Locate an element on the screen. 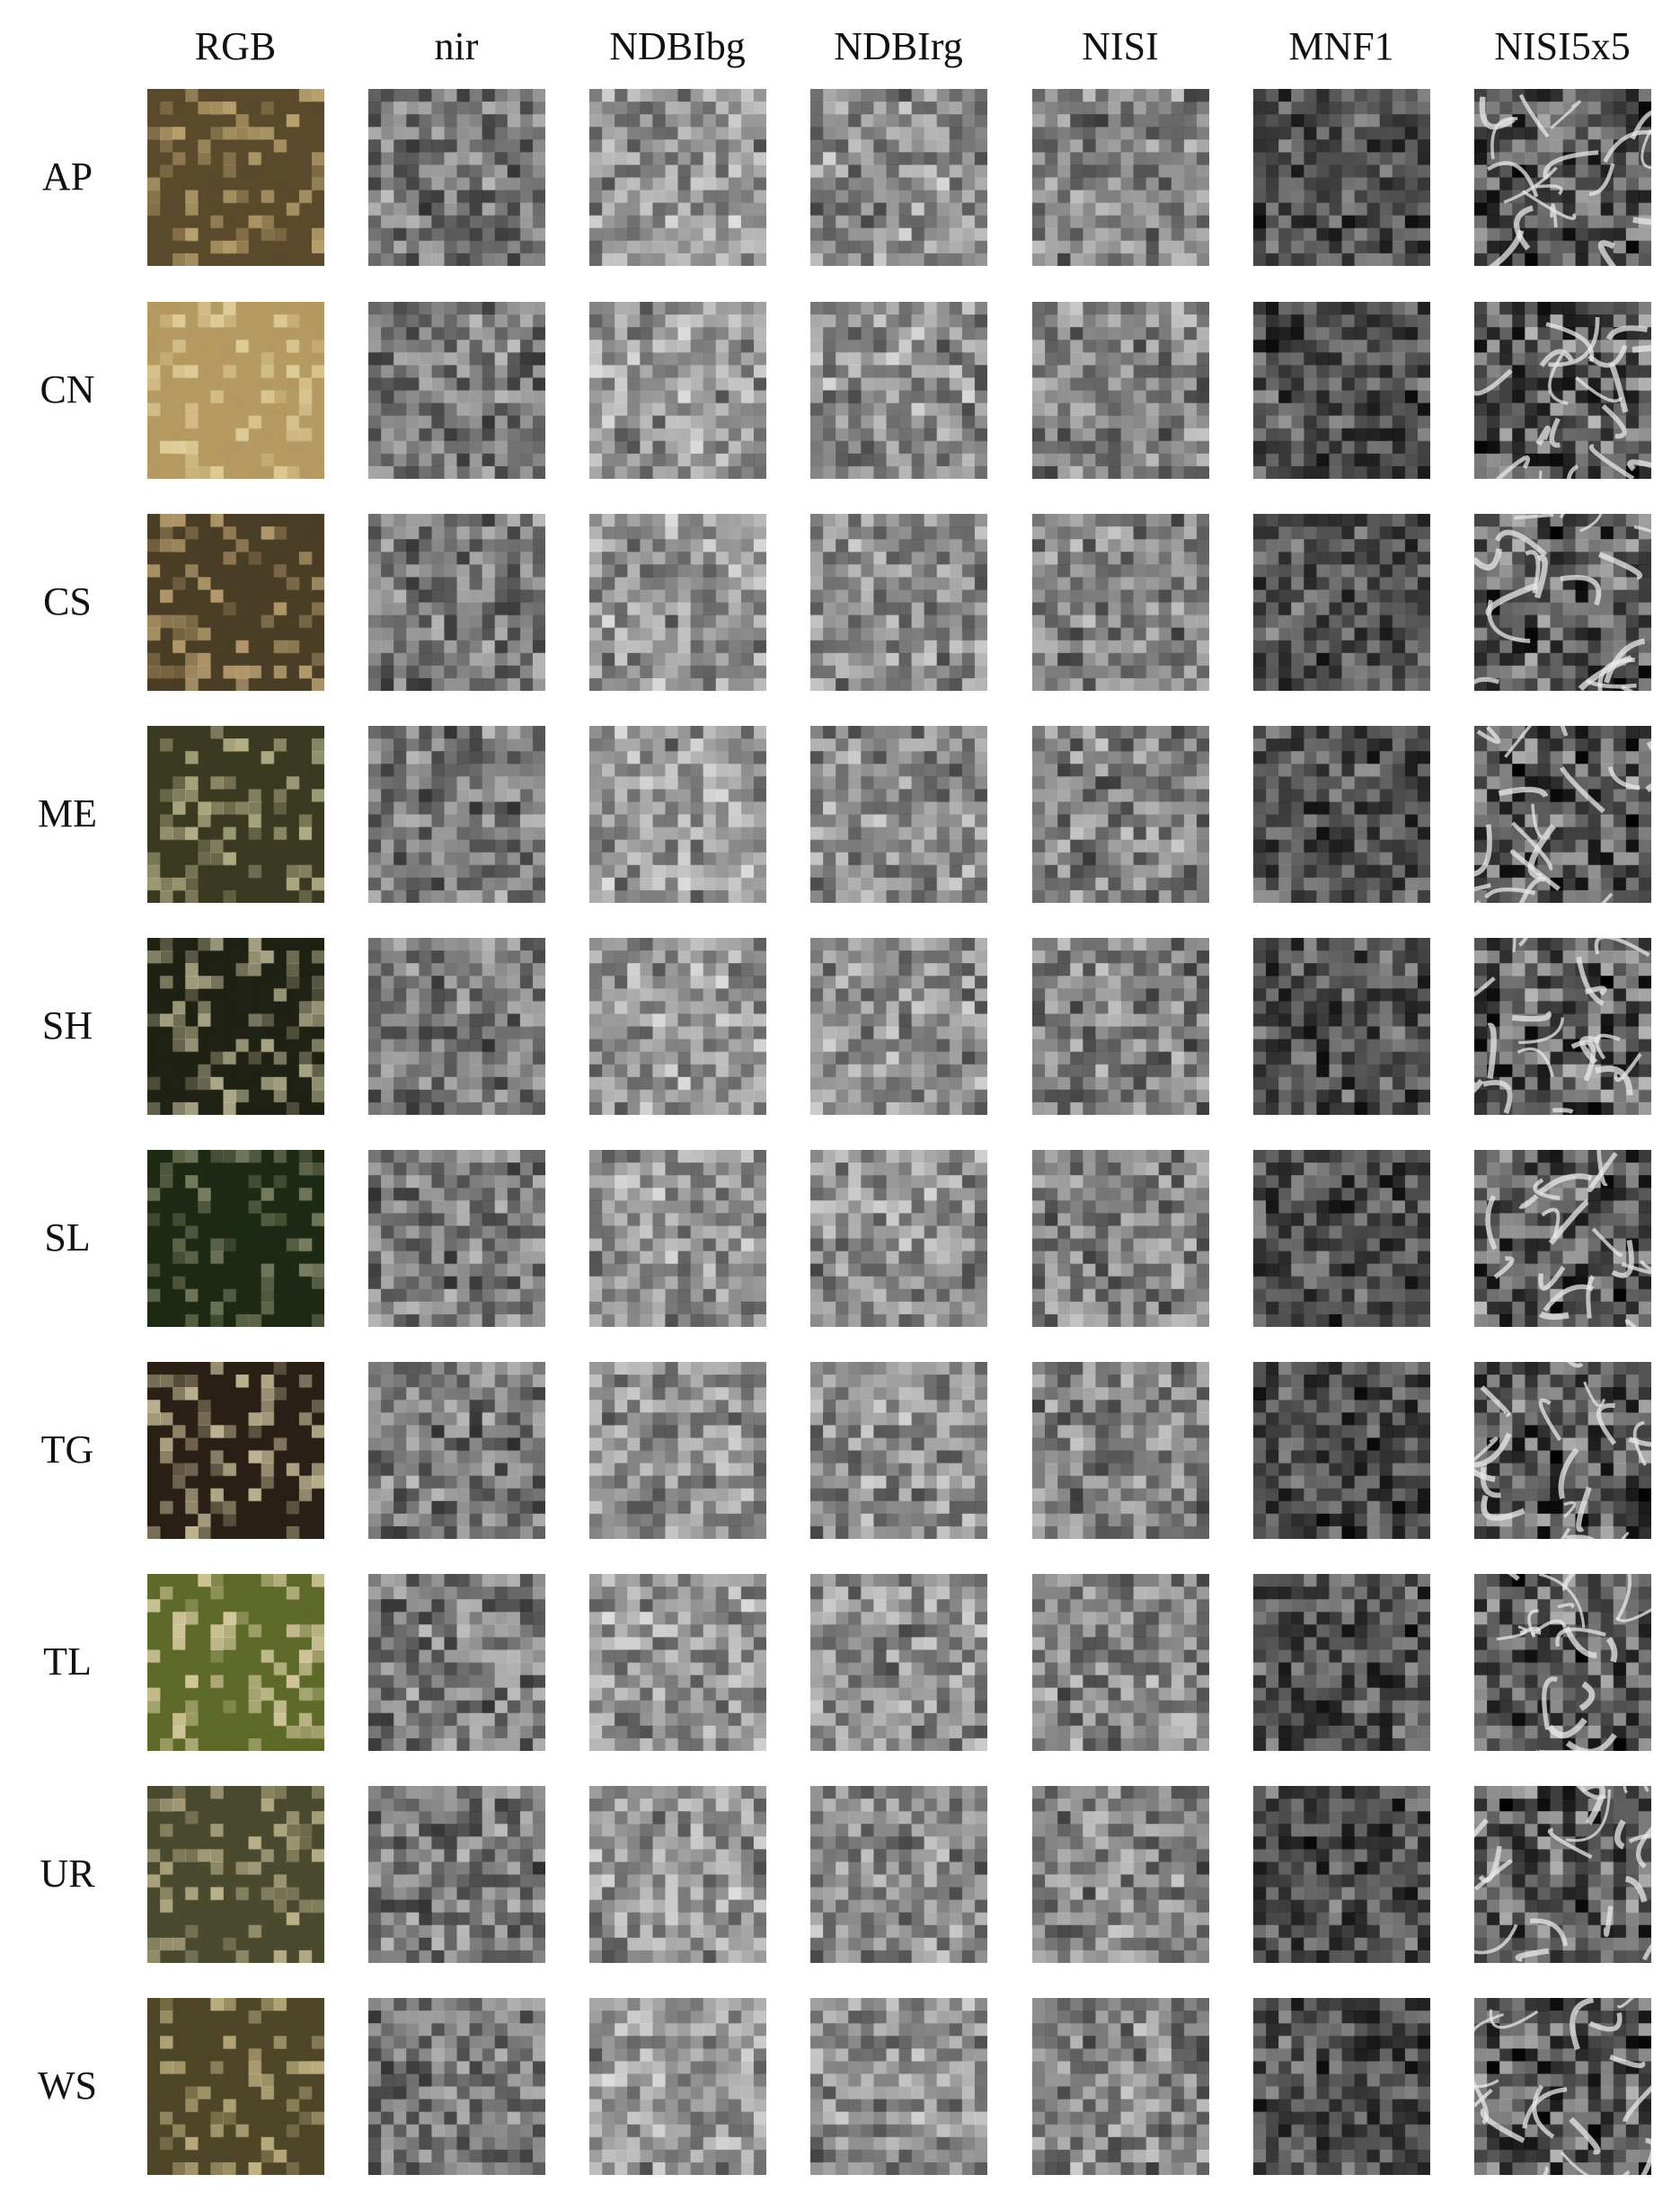 This screenshot has width=1680, height=2201. tile-cn-mnf1 is located at coordinates (1341, 390).